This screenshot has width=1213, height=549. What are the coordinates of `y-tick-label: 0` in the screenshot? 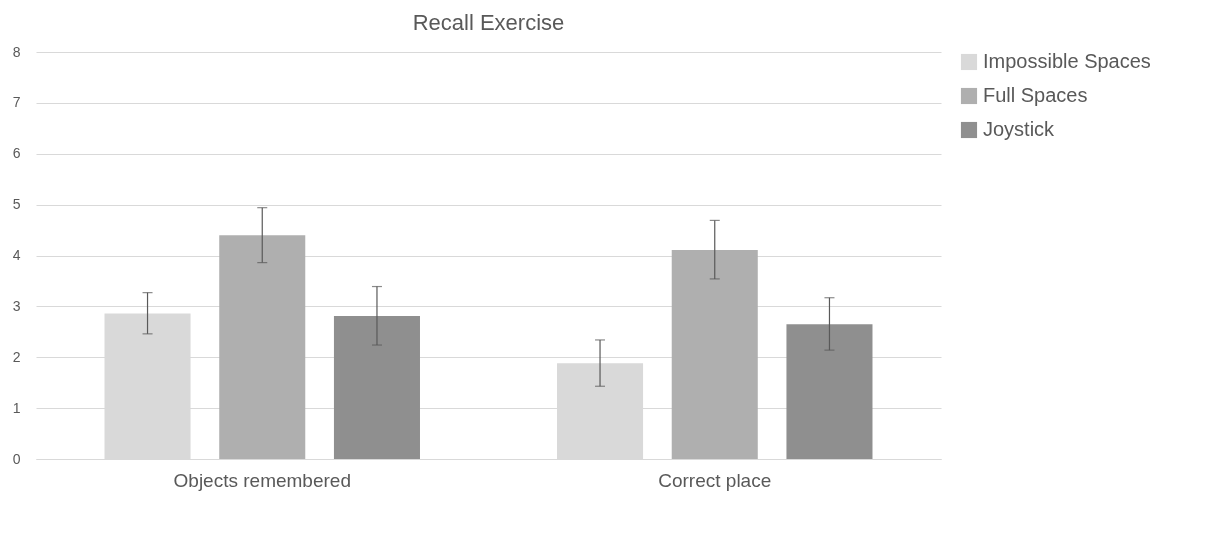 It's located at (16, 458).